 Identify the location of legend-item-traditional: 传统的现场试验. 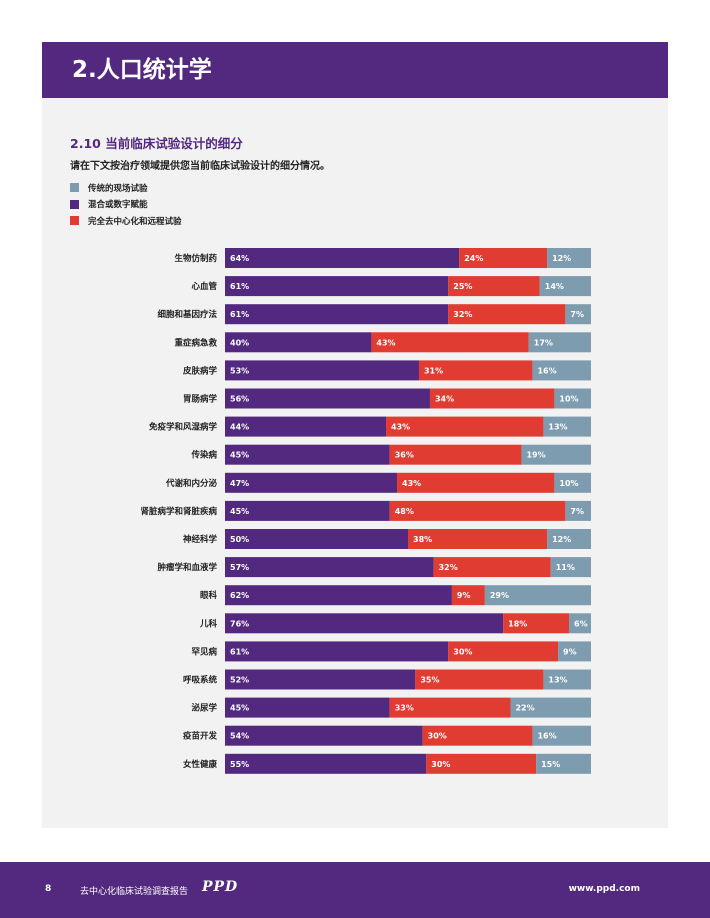
(126, 187).